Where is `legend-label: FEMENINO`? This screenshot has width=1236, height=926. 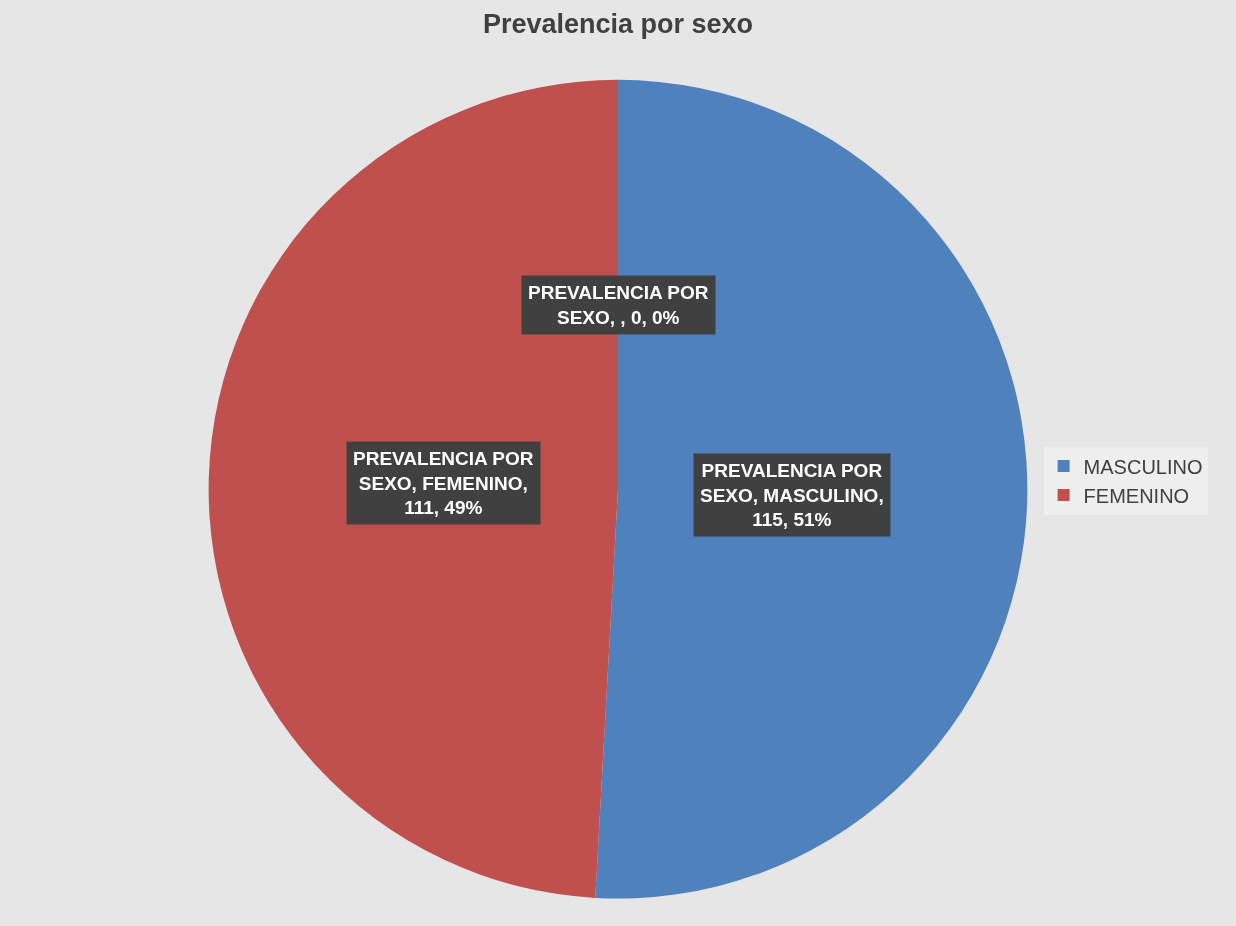
legend-label: FEMENINO is located at coordinates (1136, 495).